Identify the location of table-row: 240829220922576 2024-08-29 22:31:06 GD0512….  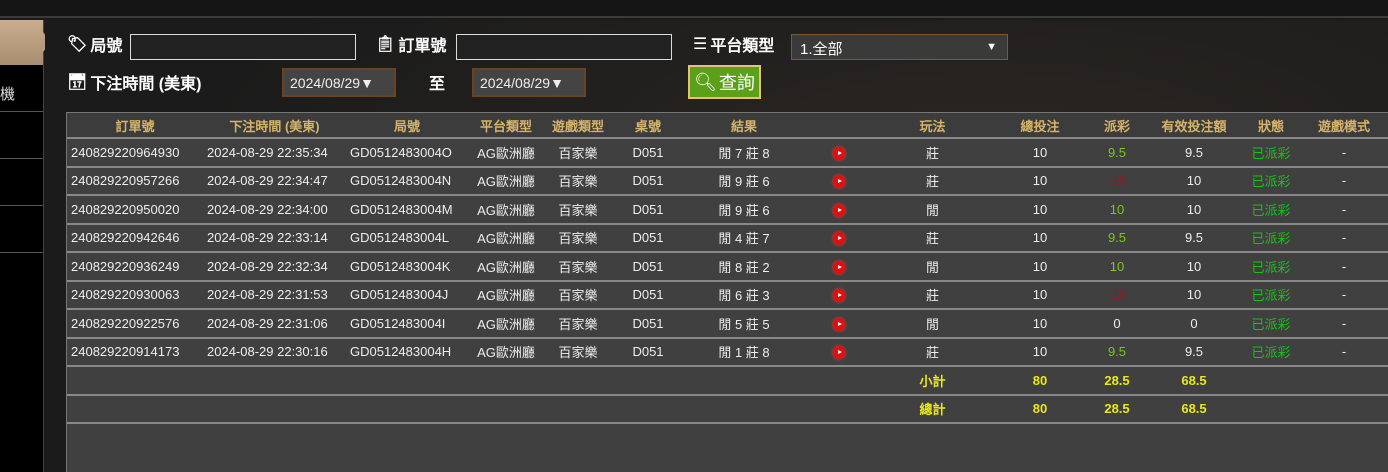
(727, 324).